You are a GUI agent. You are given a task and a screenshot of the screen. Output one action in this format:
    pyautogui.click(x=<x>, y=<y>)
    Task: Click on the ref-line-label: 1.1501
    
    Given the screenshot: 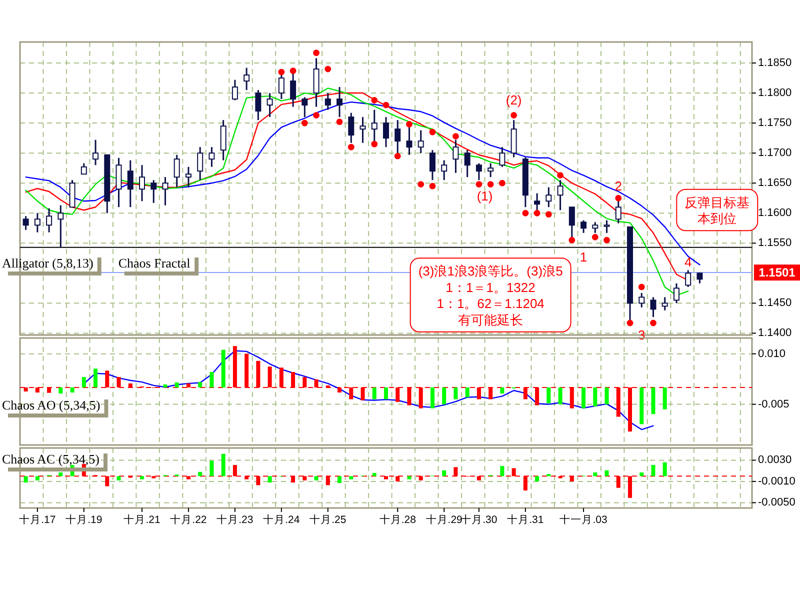 What is the action you would take?
    pyautogui.click(x=777, y=273)
    